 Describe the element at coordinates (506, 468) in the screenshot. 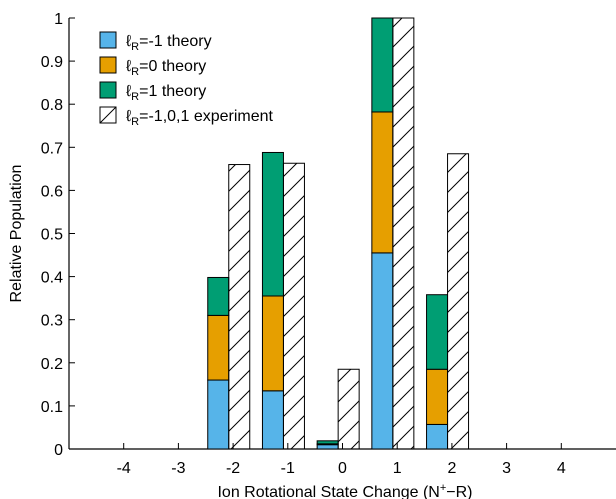

I see `x-tick-label: 3` at that location.